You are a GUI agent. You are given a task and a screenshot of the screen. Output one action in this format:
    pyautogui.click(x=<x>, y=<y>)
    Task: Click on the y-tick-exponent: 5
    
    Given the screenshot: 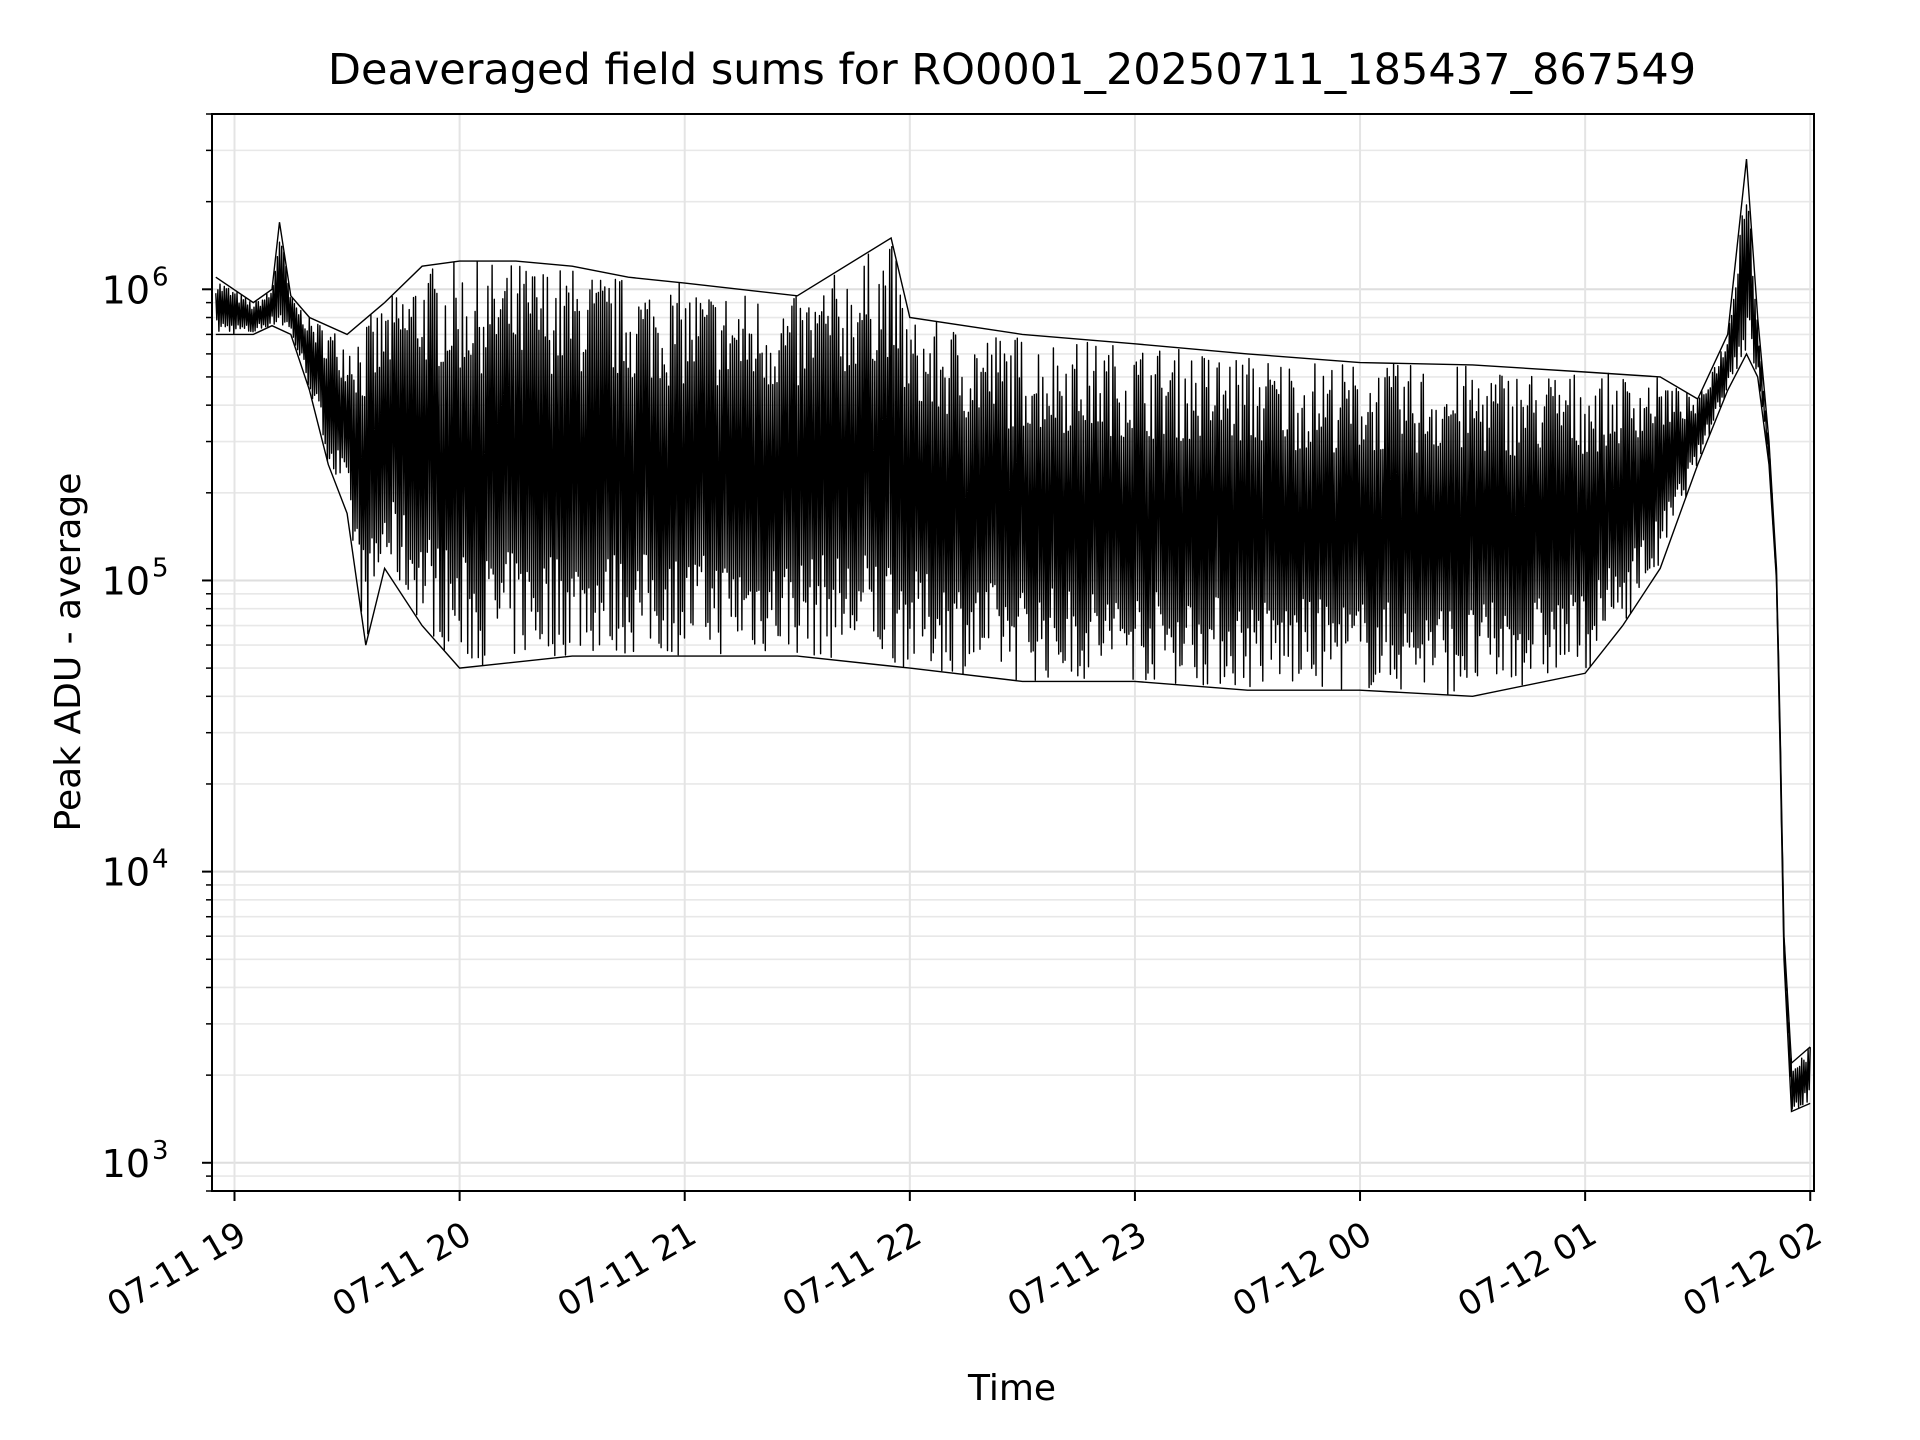 What is the action you would take?
    pyautogui.click(x=160, y=568)
    